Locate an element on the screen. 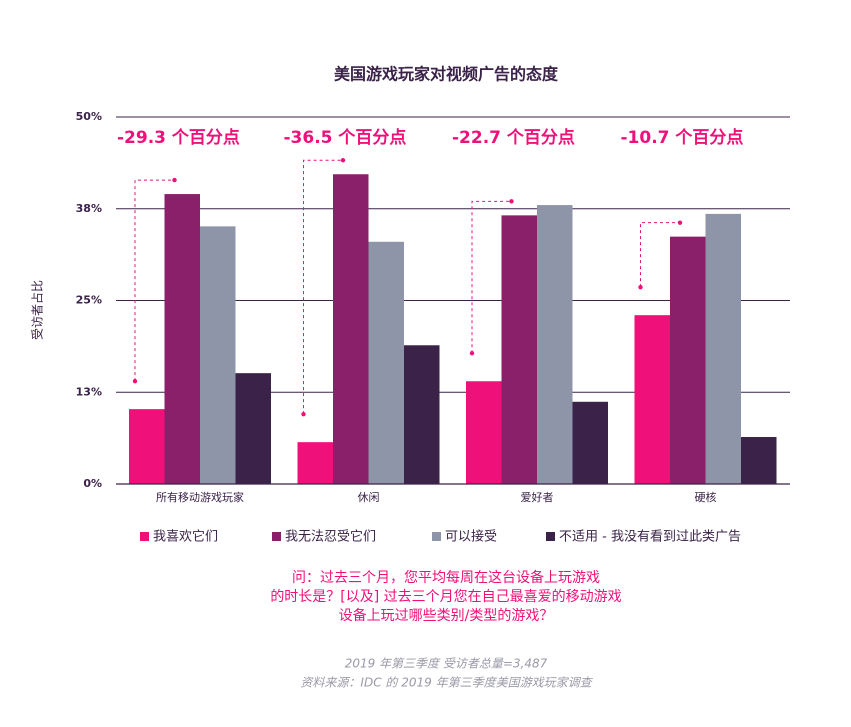  x-tick-label: 硬核 is located at coordinates (706, 497).